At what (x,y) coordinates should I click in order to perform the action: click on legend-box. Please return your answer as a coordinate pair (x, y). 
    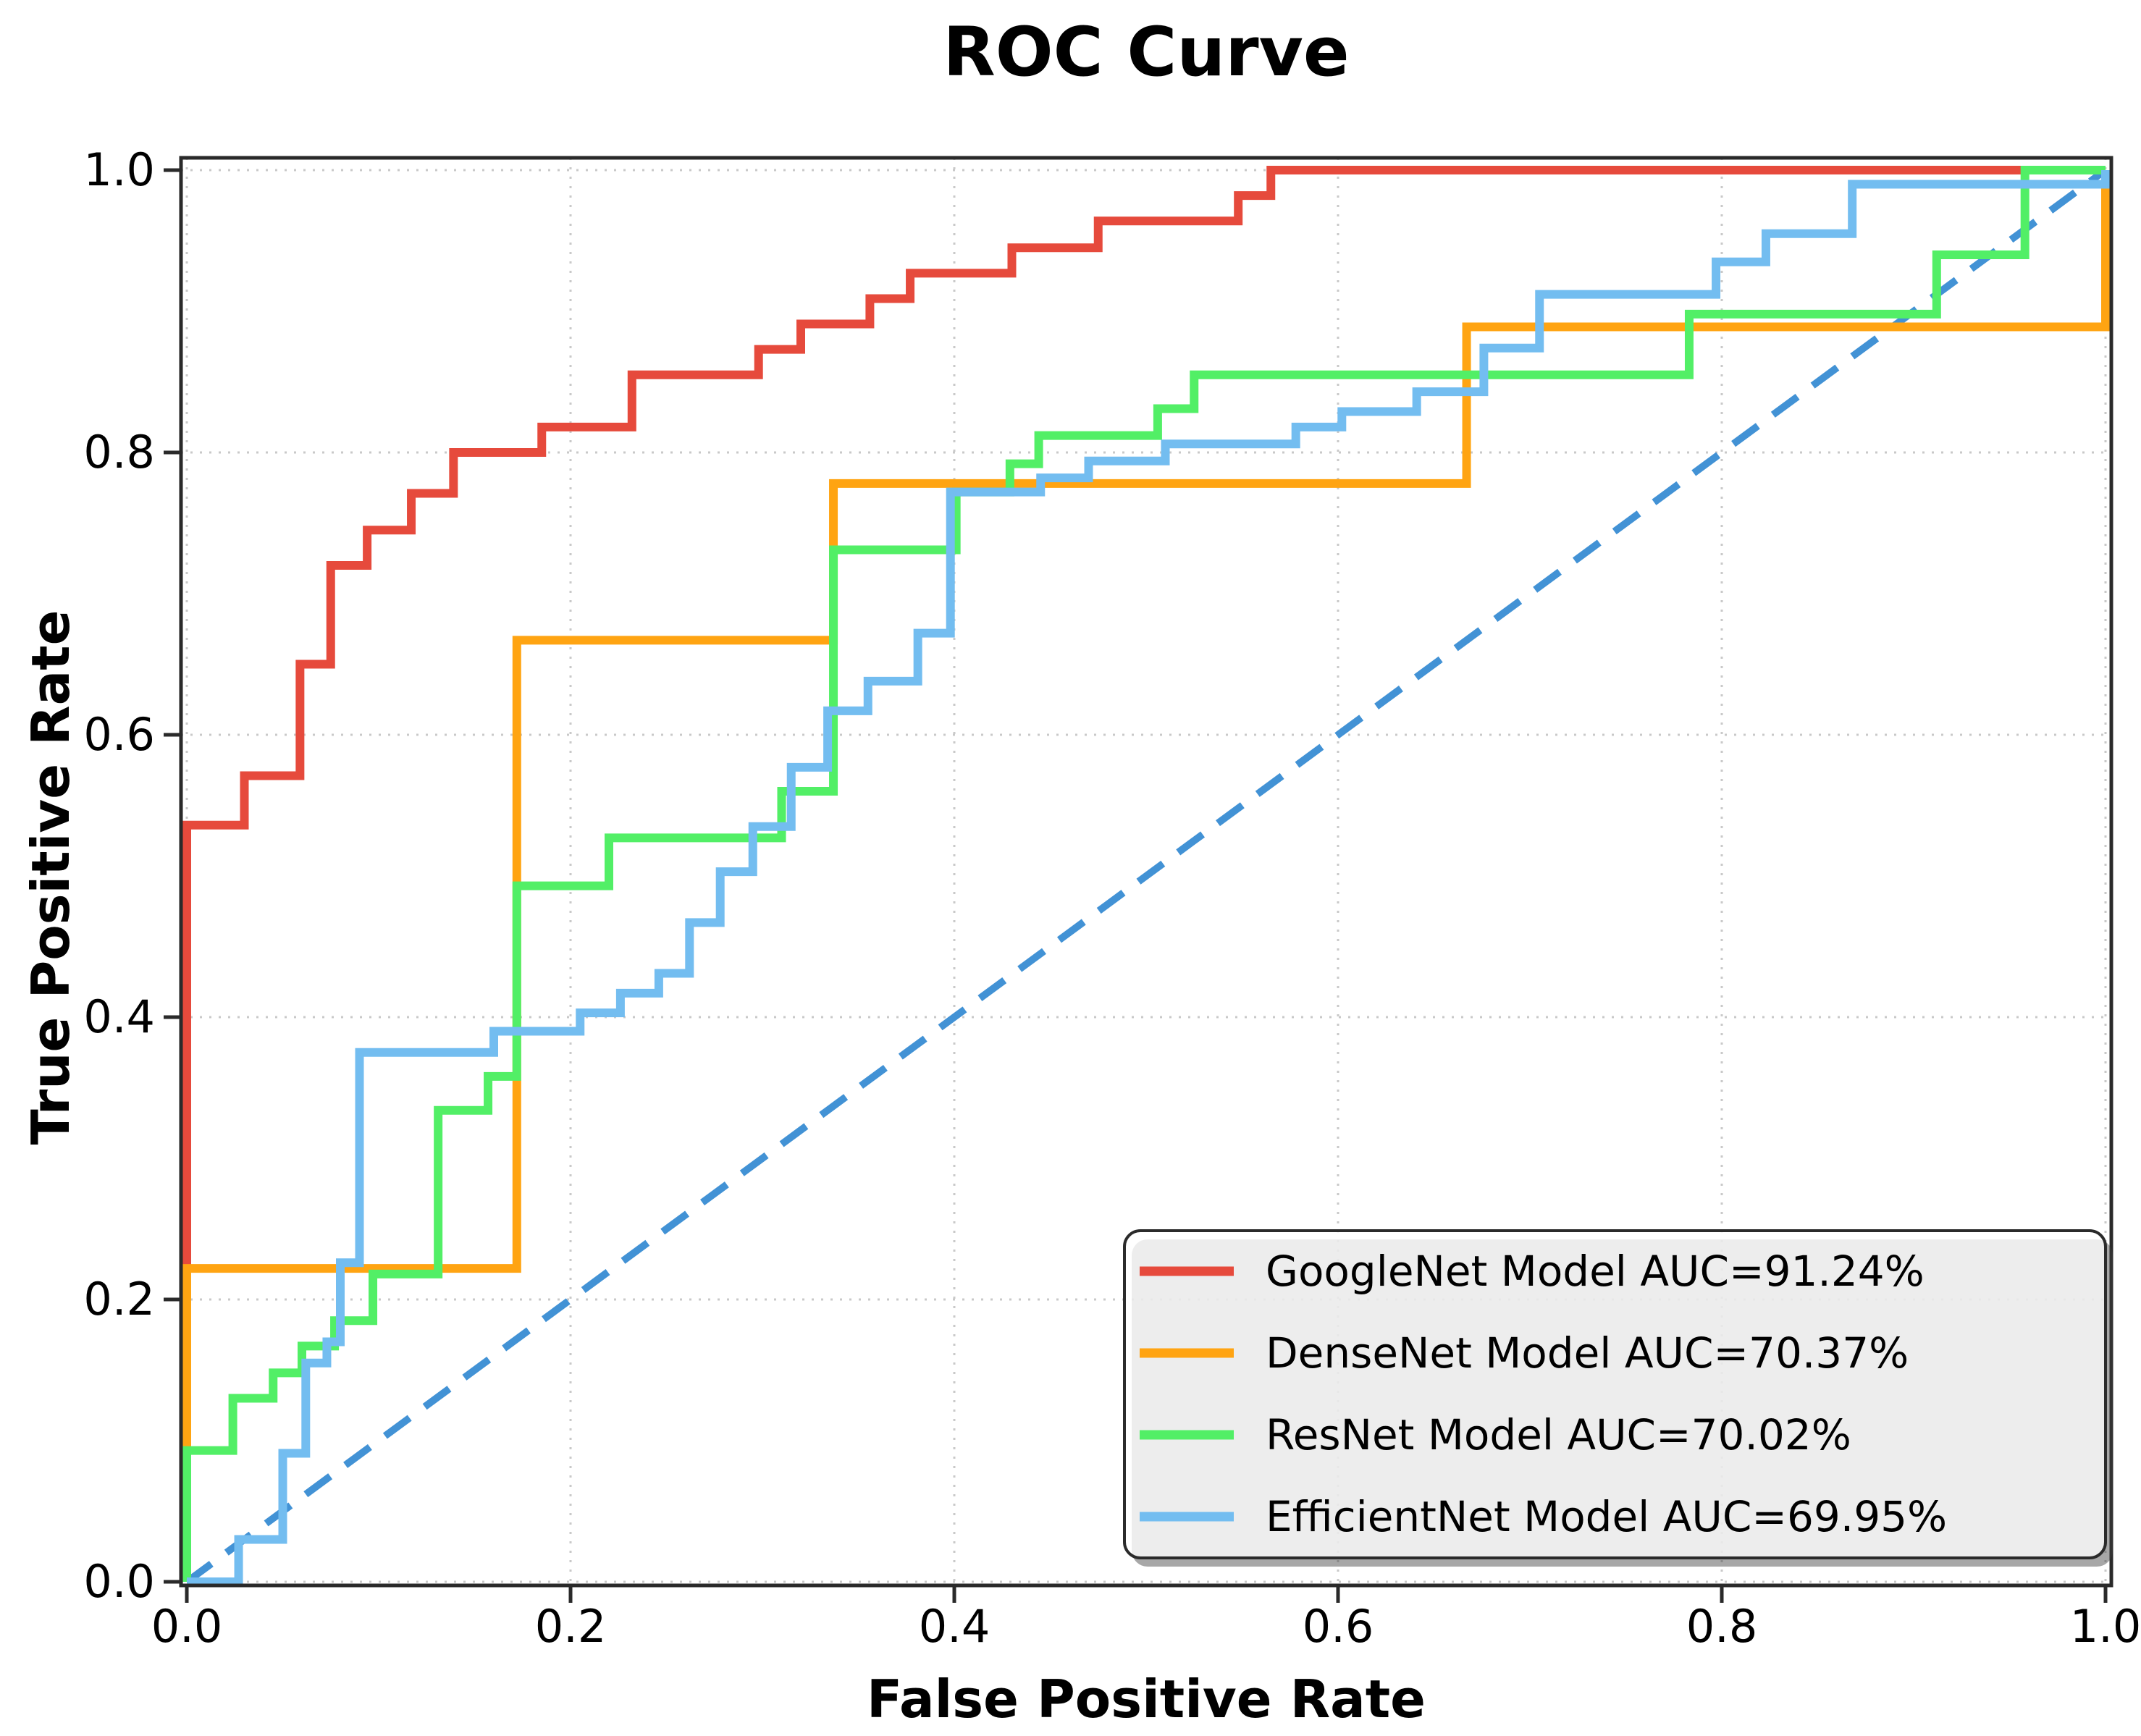
    Looking at the image, I should click on (1615, 1394).